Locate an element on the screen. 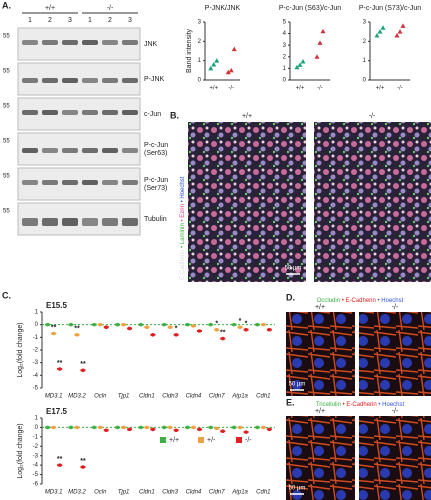 The height and width of the screenshot is (500, 431). panel-label: B. is located at coordinates (174, 115).